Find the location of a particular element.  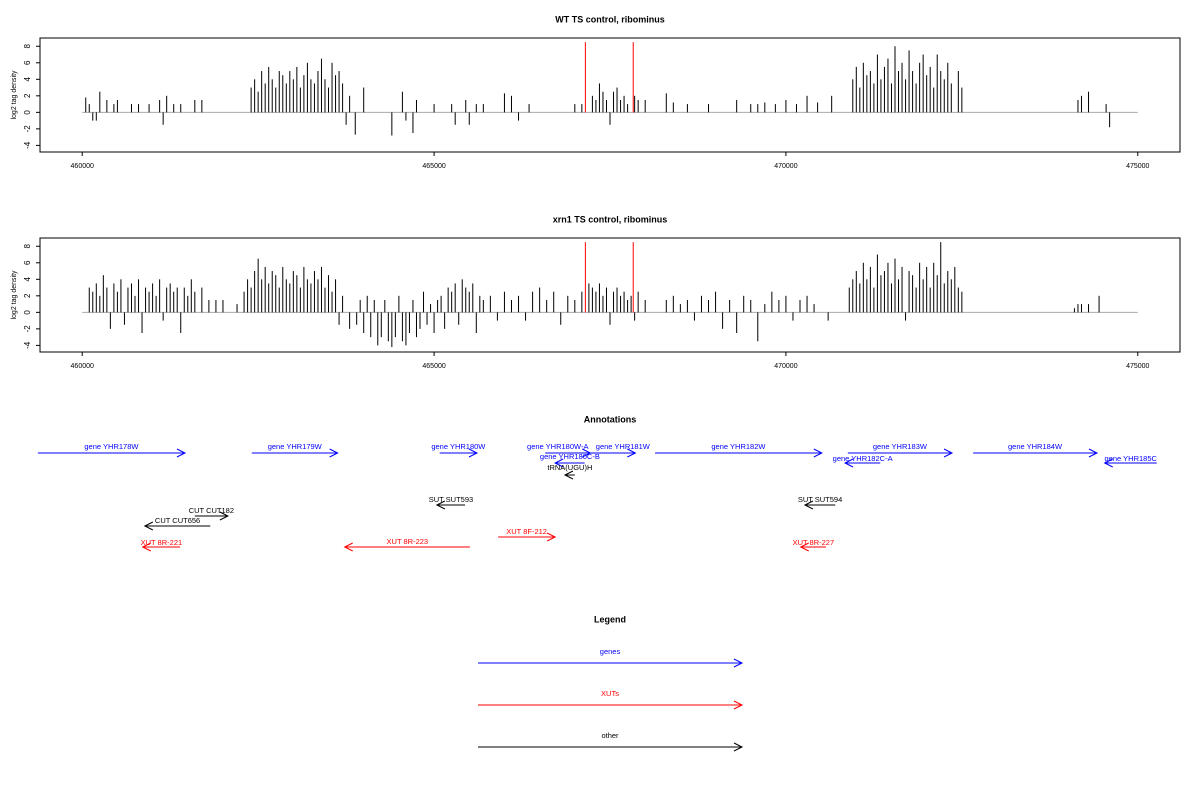

annotations-title: Annotations is located at coordinates (610, 419).